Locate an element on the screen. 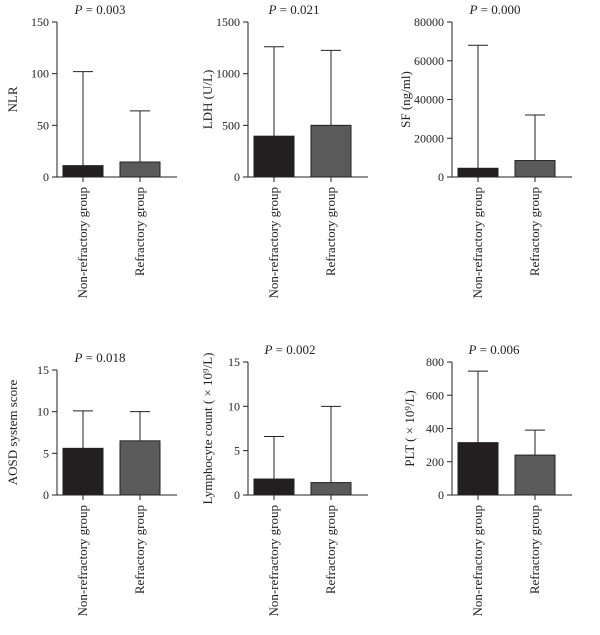 Image resolution: width=600 pixels, height=635 pixels. y-tick-label: 150 is located at coordinates (40, 22).